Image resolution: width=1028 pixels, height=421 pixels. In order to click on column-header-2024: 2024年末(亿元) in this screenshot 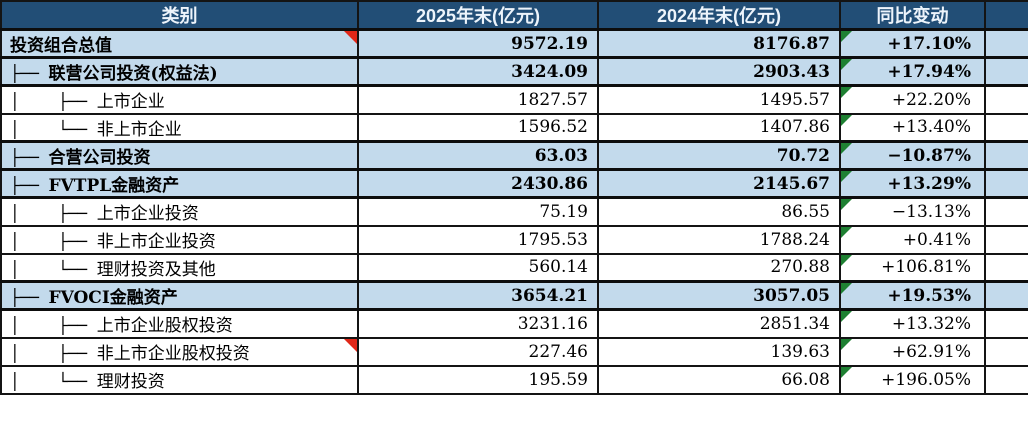, I will do `click(719, 15)`.